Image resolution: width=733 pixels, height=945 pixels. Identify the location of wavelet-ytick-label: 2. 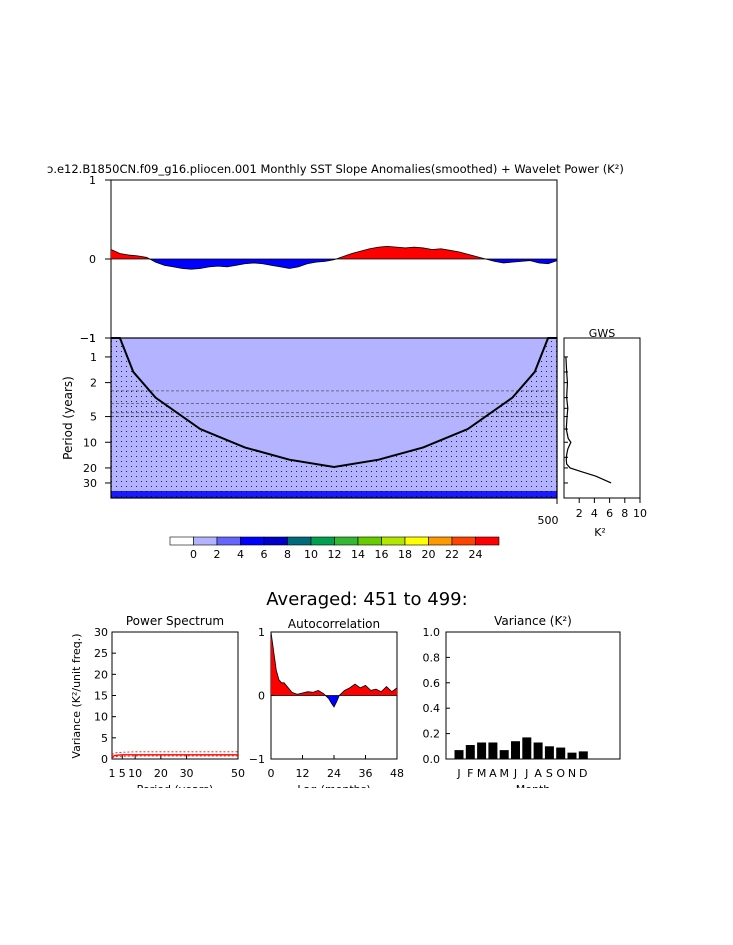
(93, 383).